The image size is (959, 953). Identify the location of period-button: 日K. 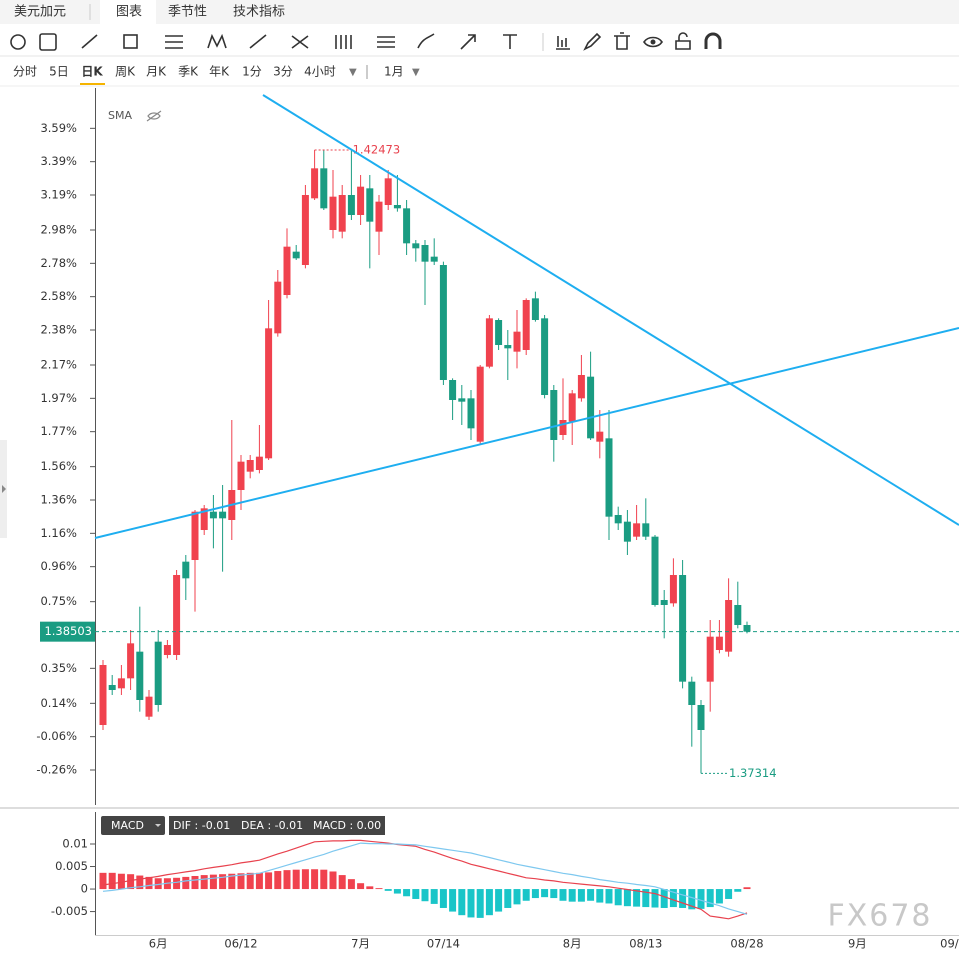
(92, 72).